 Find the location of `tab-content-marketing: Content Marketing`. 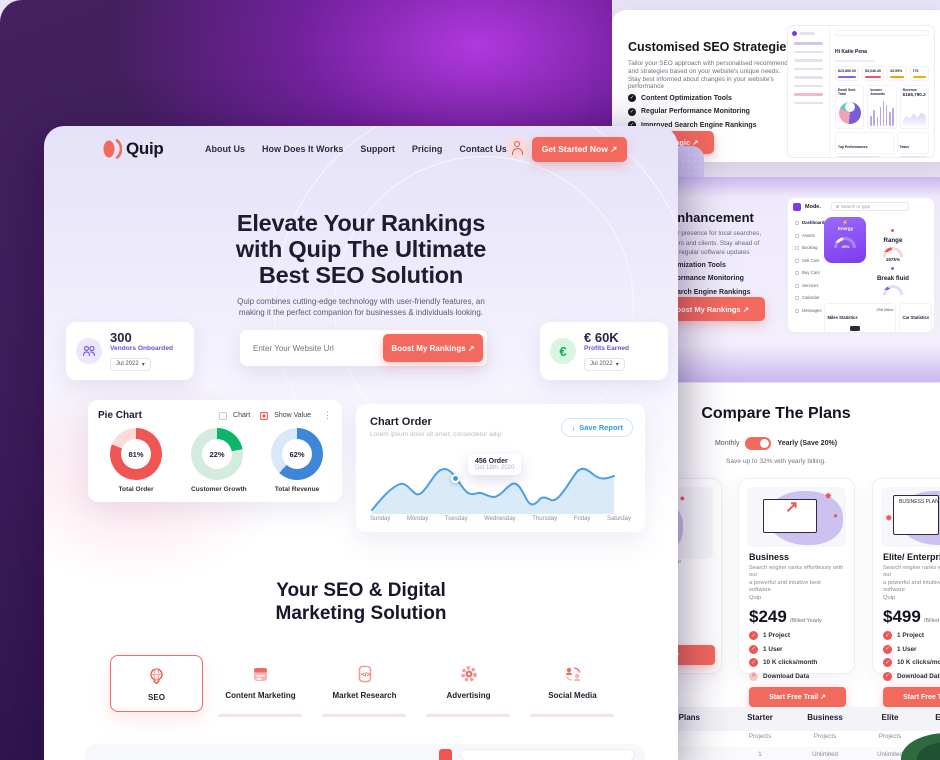

tab-content-marketing: Content Marketing is located at coordinates (260, 683).